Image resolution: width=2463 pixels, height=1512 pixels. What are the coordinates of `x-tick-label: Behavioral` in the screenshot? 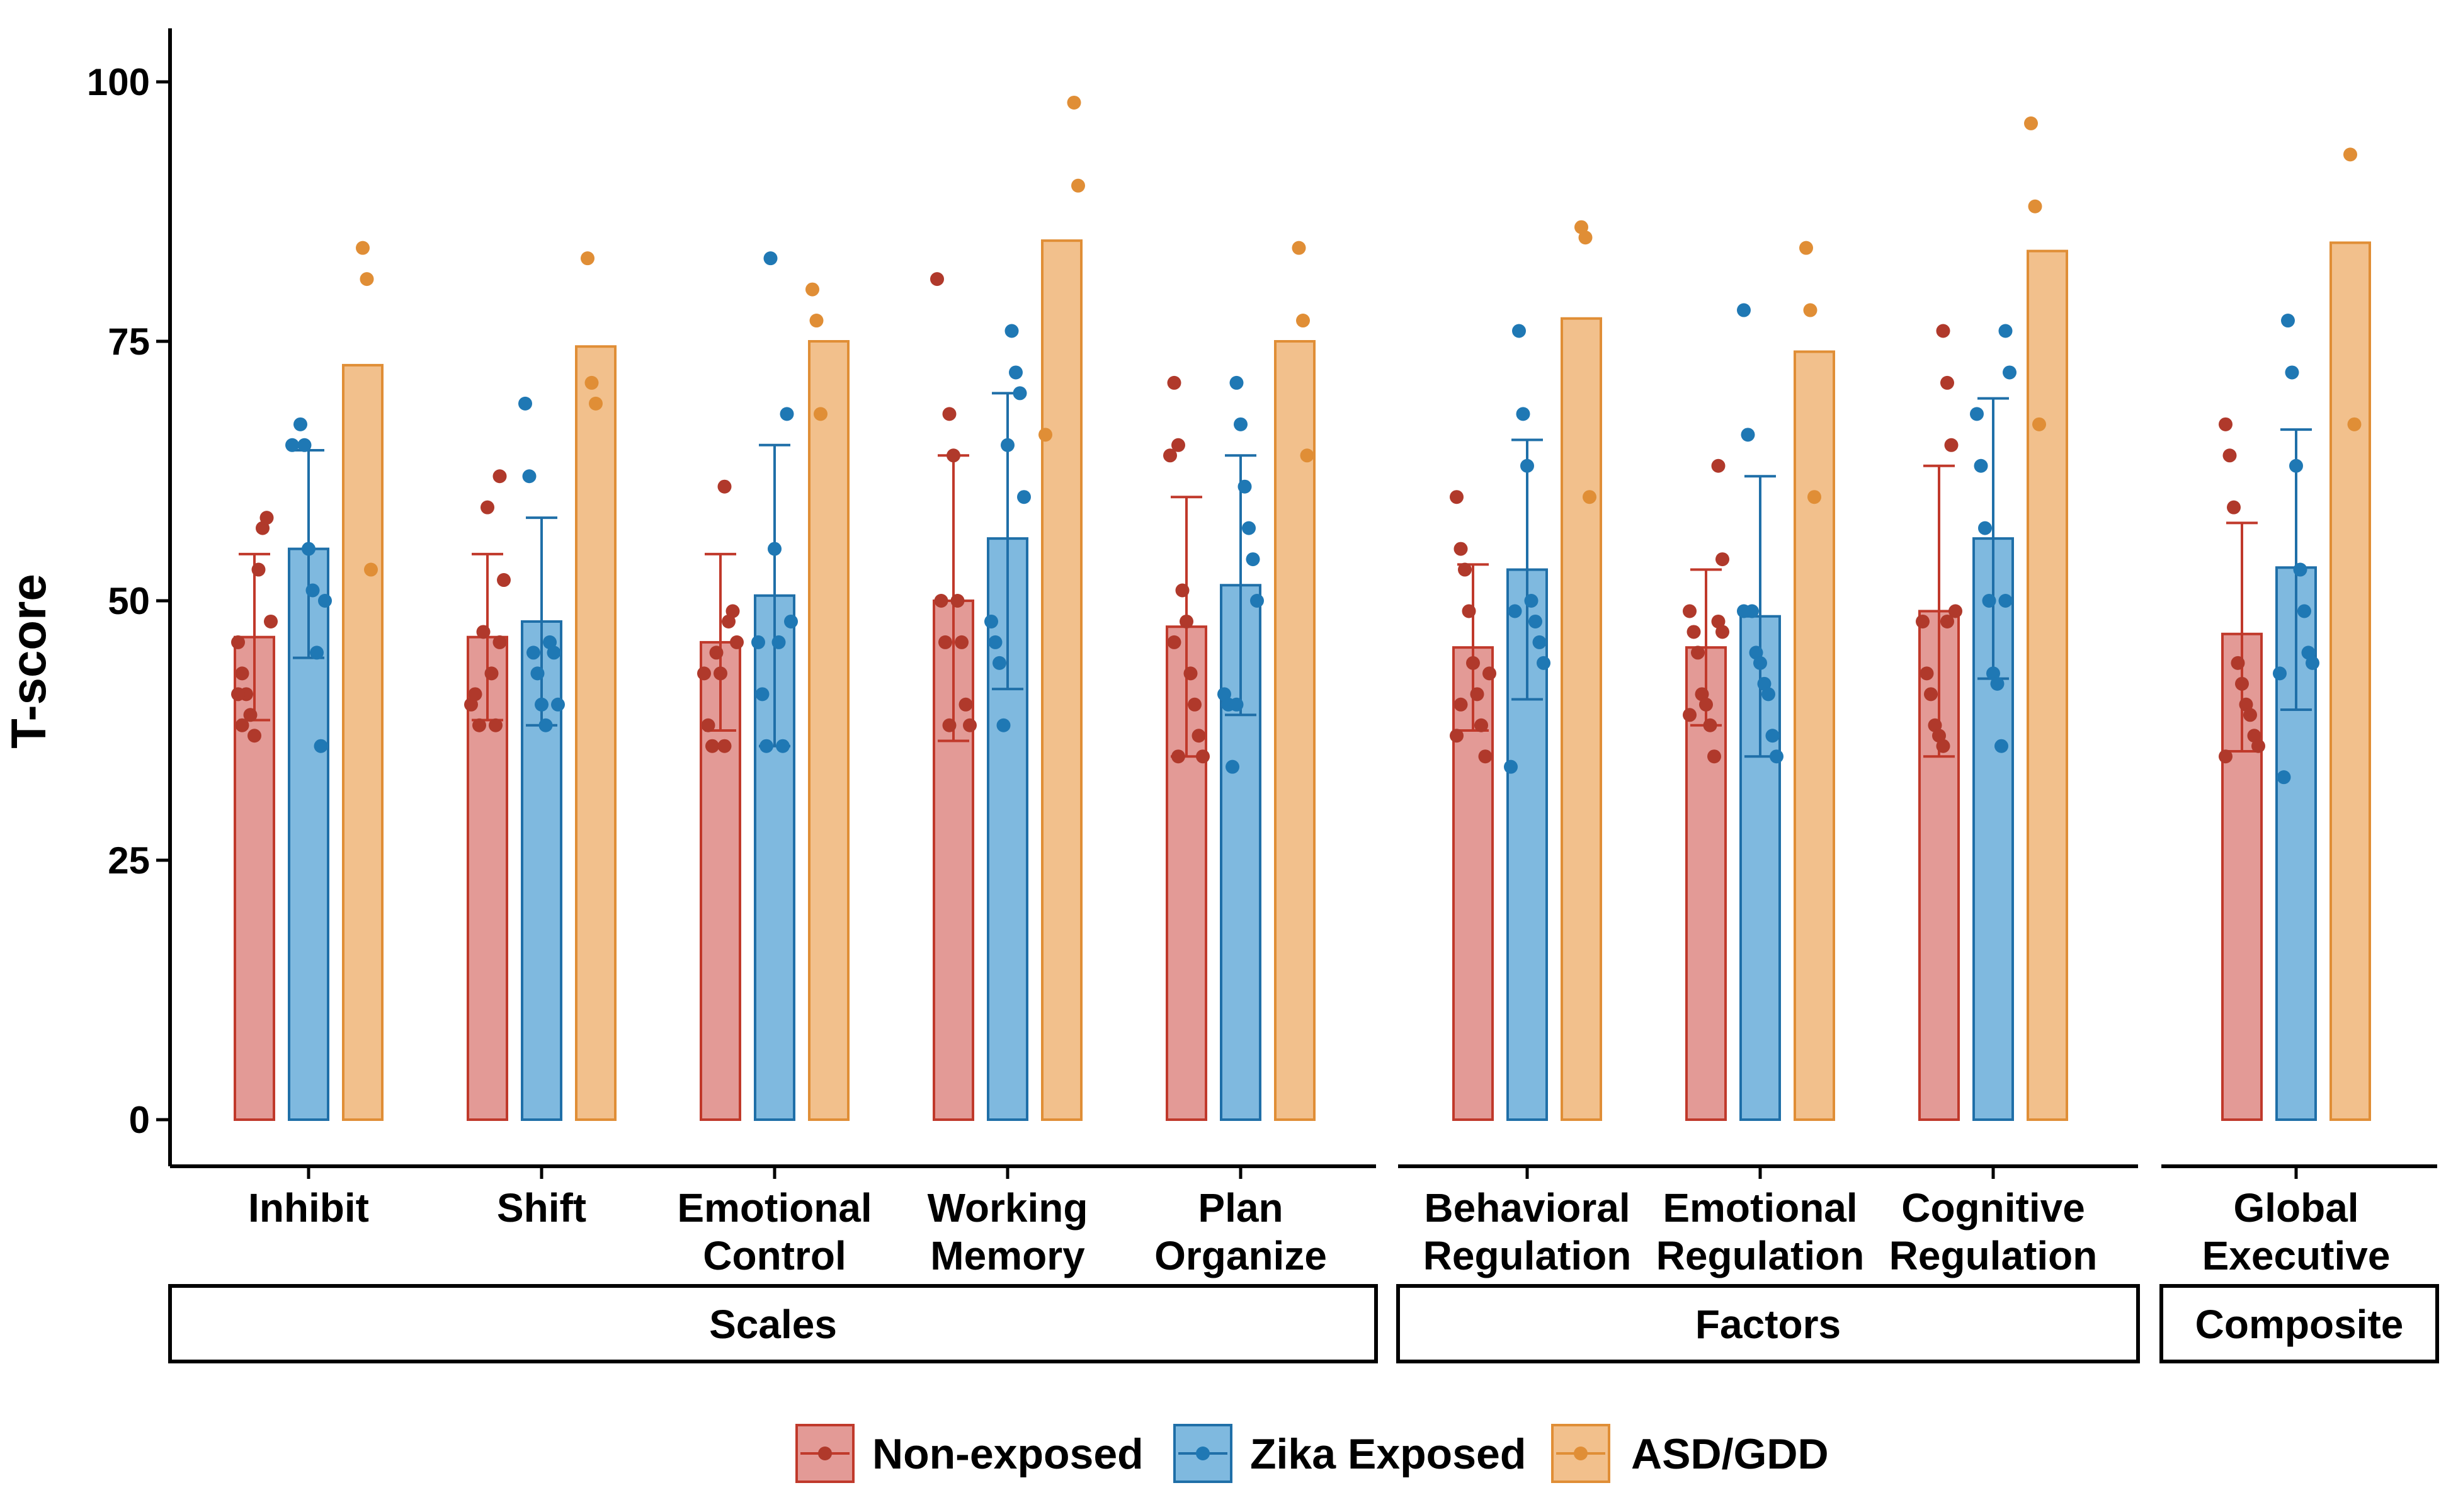 It's located at (1527, 1208).